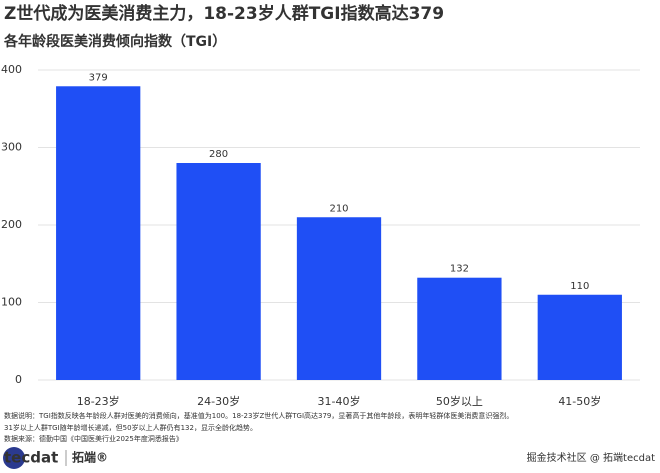 The height and width of the screenshot is (473, 660). I want to click on x-tick-label: 24-30岁, so click(218, 401).